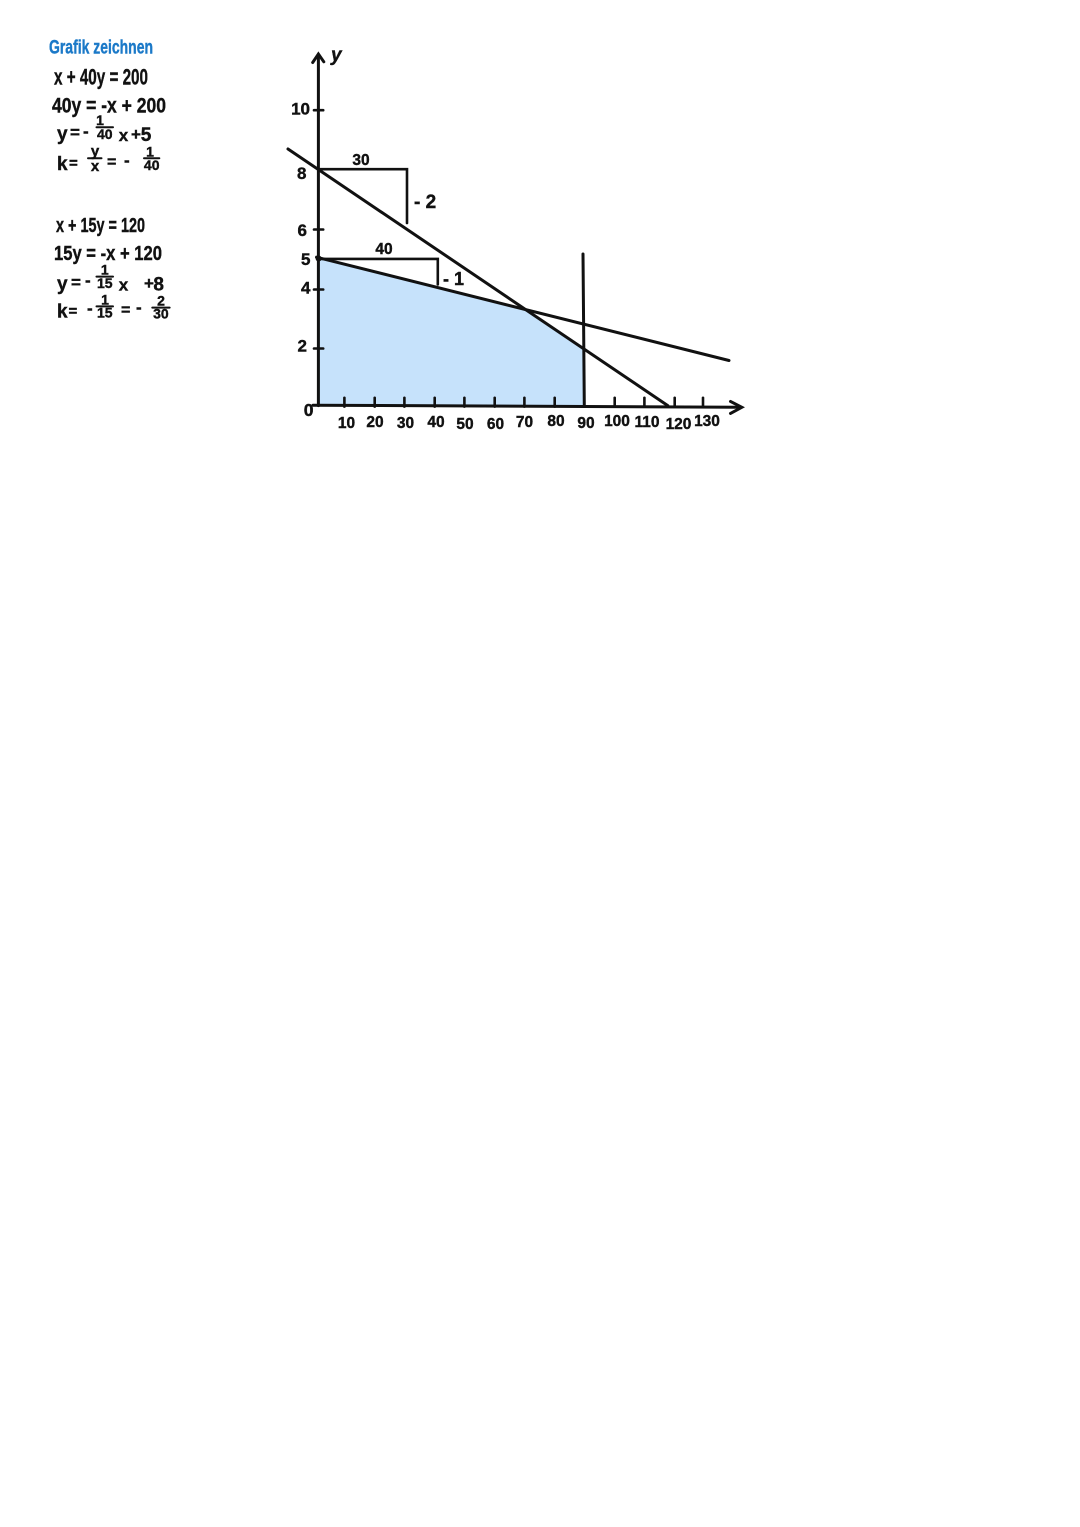  What do you see at coordinates (109, 106) in the screenshot?
I see `svg-text: 40y = -x + 200` at bounding box center [109, 106].